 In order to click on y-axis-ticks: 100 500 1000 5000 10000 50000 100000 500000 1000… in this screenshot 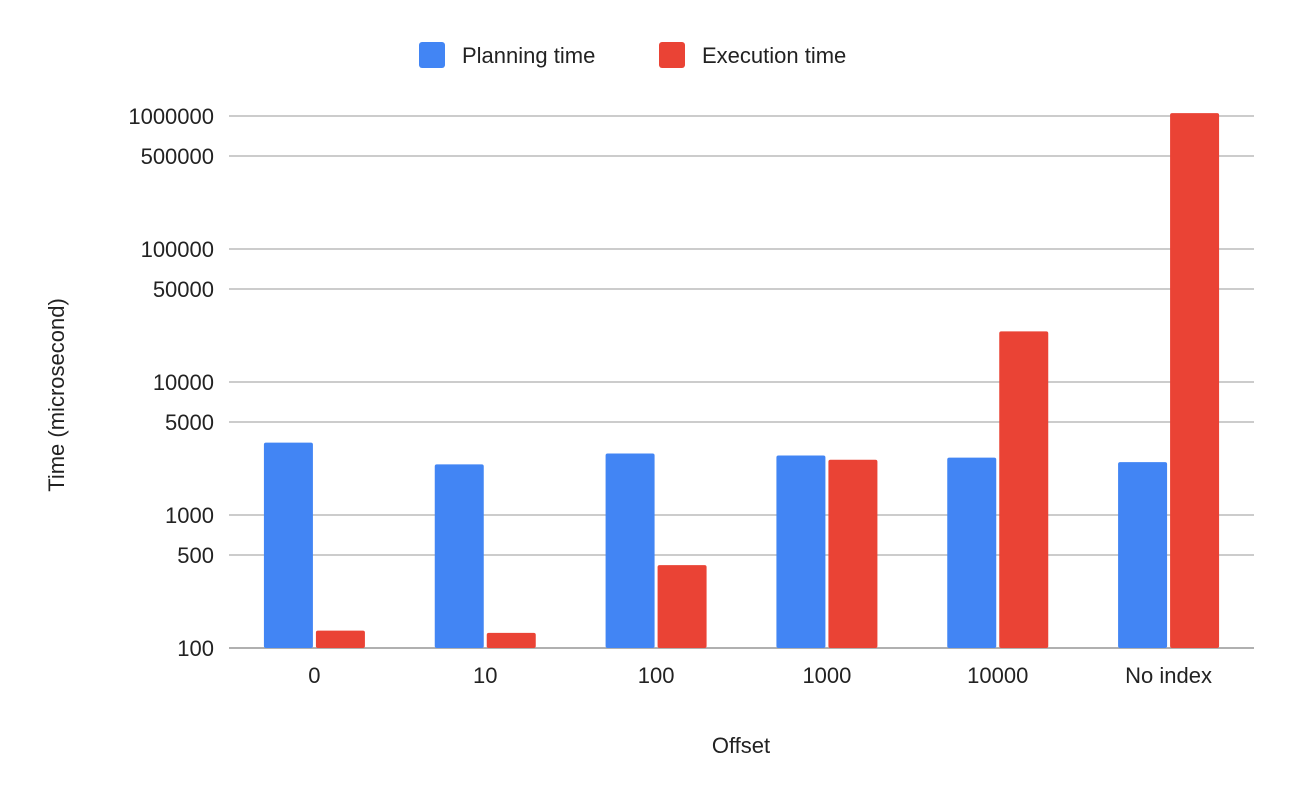, I will do `click(171, 382)`.